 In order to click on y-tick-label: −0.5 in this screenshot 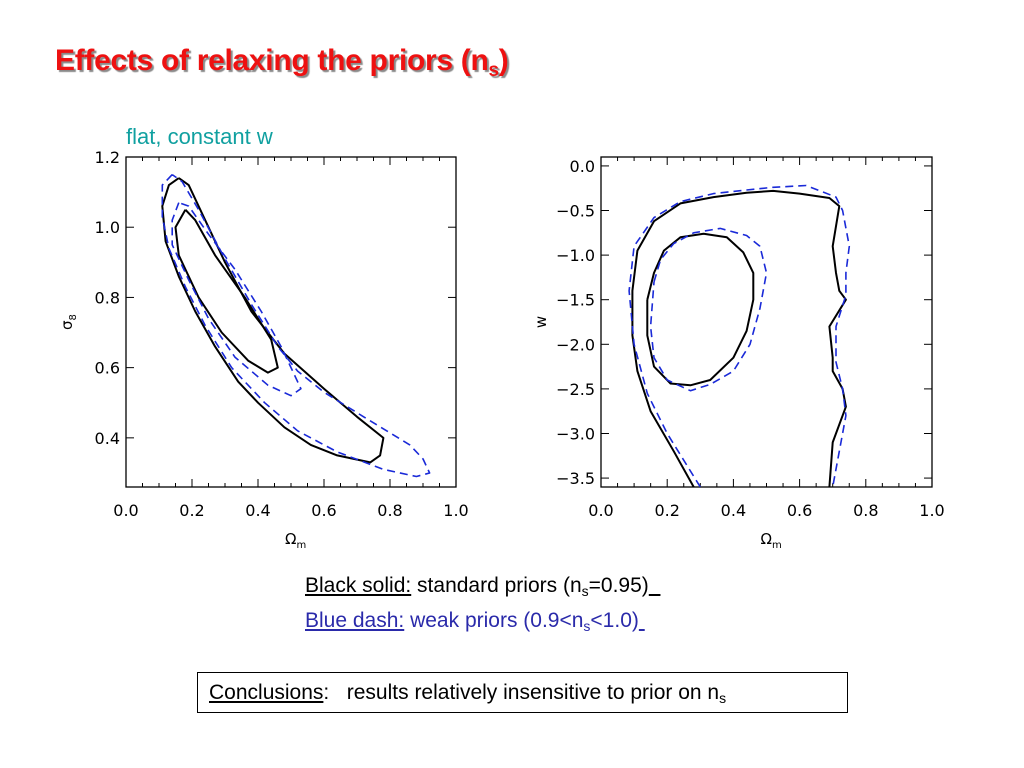, I will do `click(575, 211)`.